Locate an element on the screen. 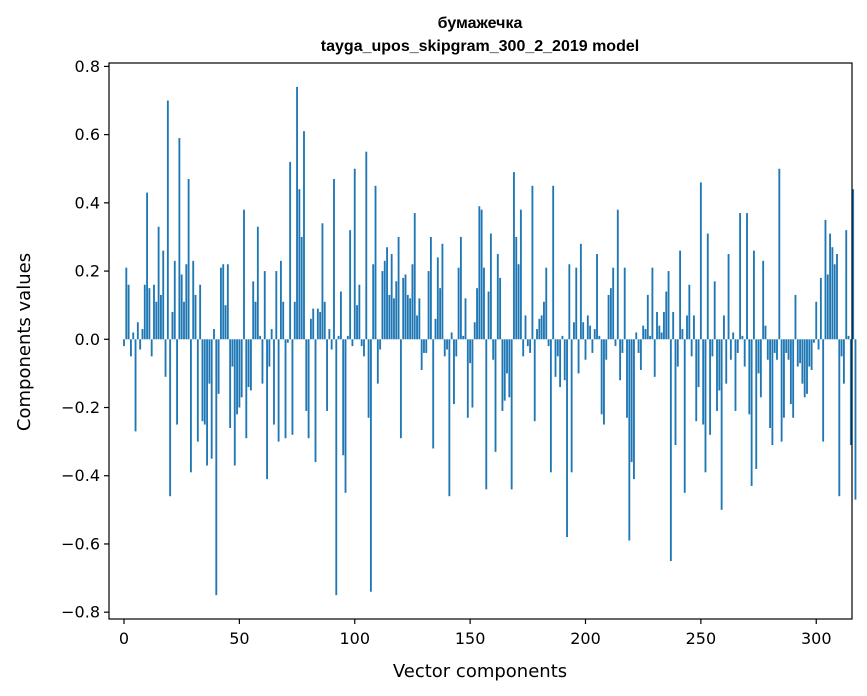 This screenshot has width=867, height=696. y-axis: −0.8 −0.6 −0.4 −0.2 0.0 0.2 0.4 0.6 0.8 is located at coordinates (85, 339).